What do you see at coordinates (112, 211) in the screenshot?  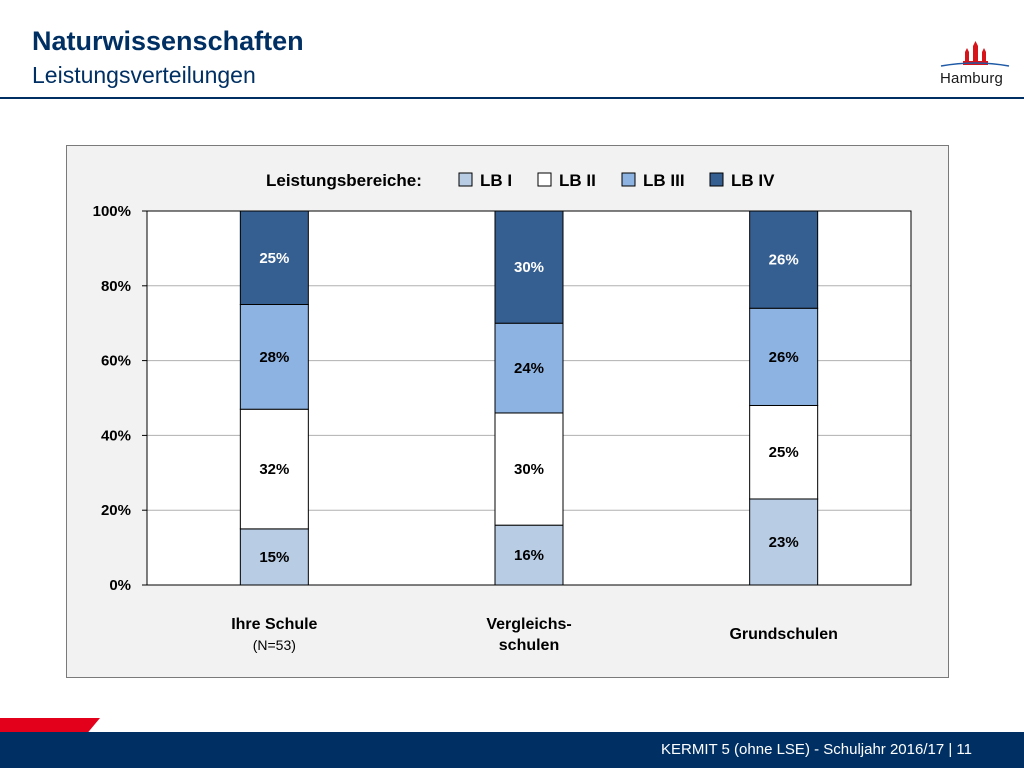 I see `y-tick-label: 100%` at bounding box center [112, 211].